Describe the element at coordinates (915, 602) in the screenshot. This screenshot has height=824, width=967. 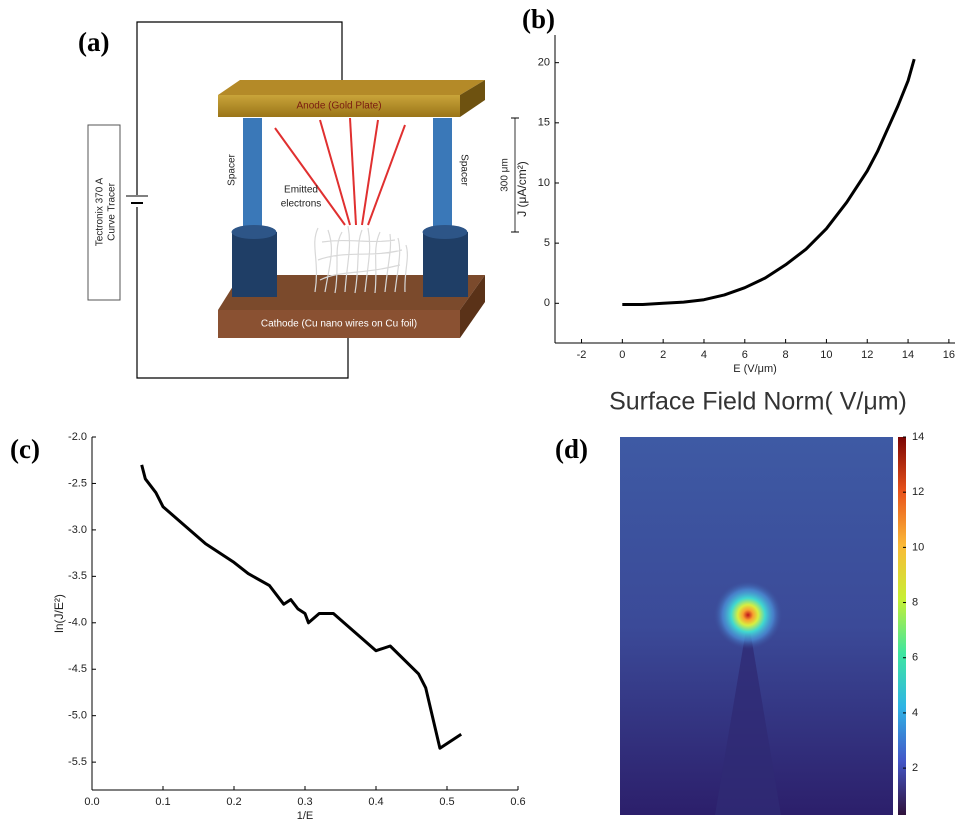
I see `colorbar-tick-label: 8` at that location.